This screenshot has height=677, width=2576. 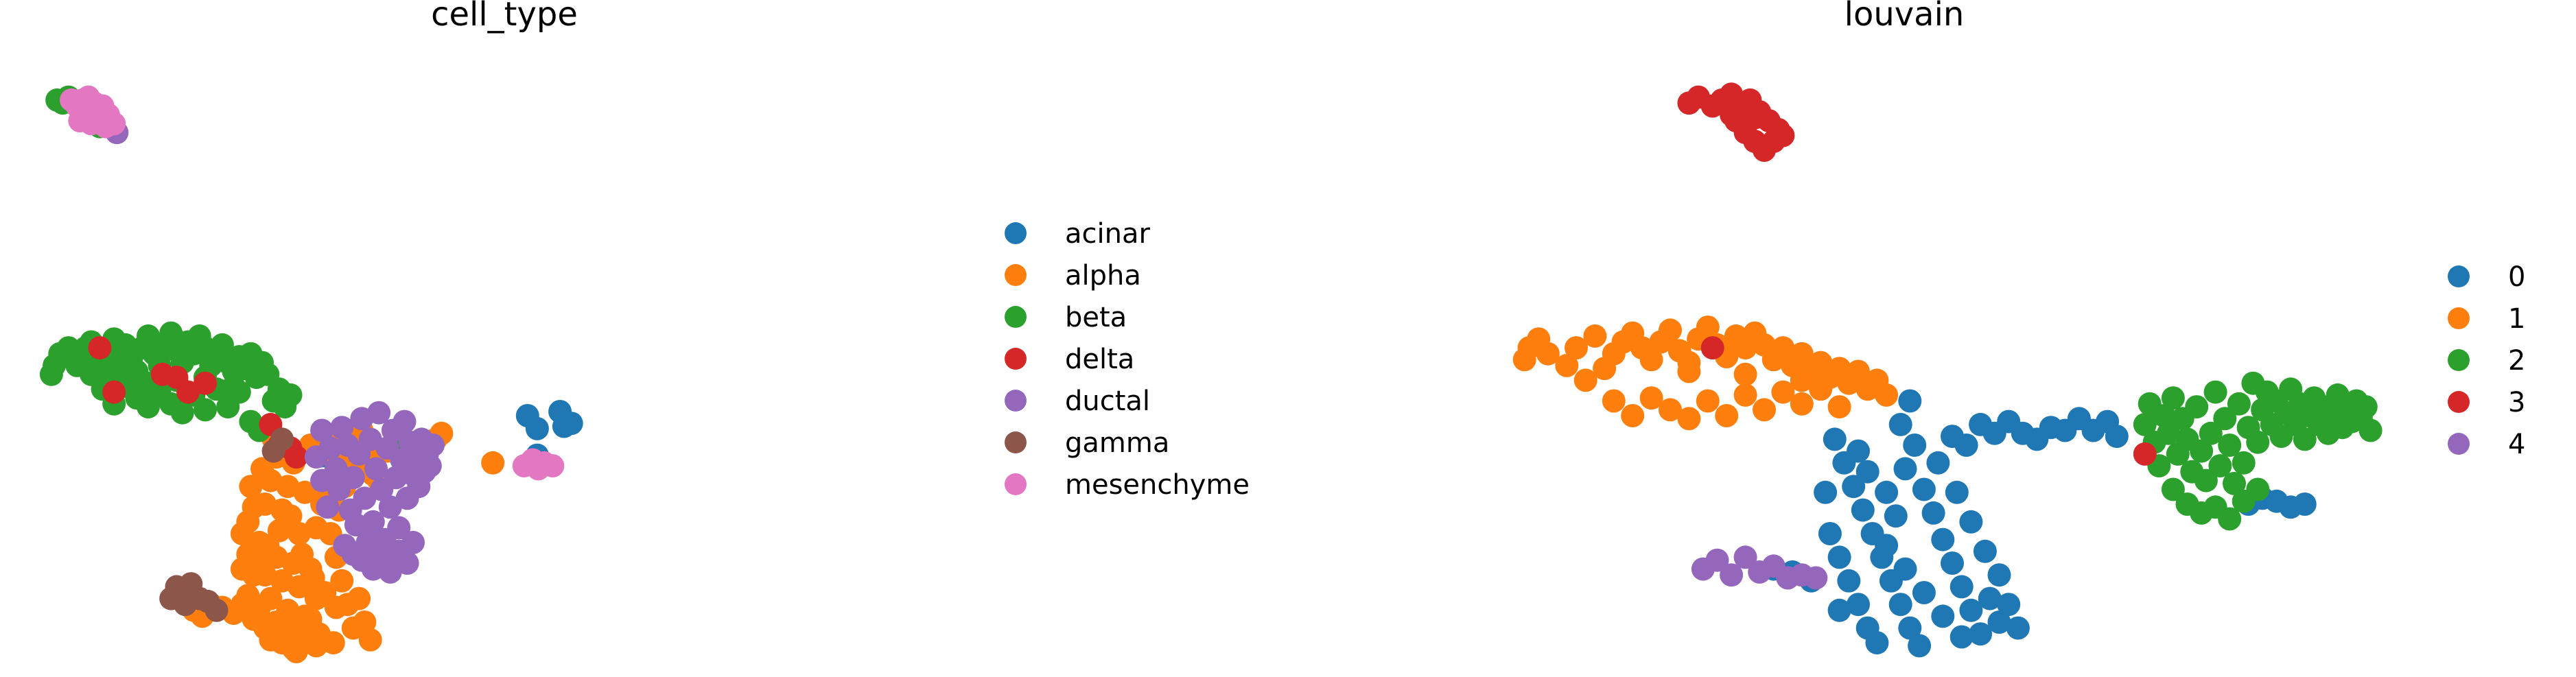 I want to click on legend-item-0: 0, so click(x=2486, y=277).